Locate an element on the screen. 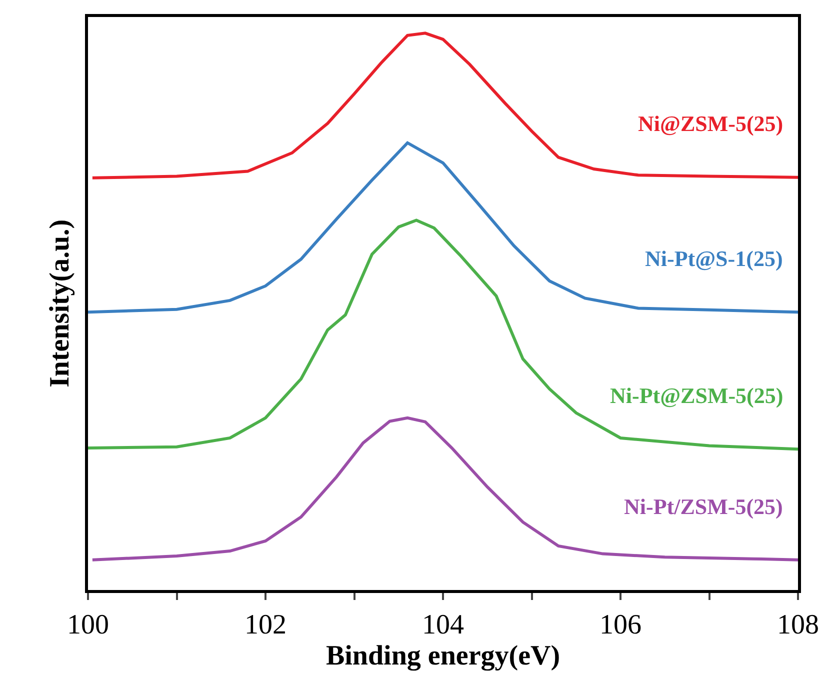 Image resolution: width=831 pixels, height=675 pixels. series-label: Ni@ZSM-5(25) is located at coordinates (711, 123).